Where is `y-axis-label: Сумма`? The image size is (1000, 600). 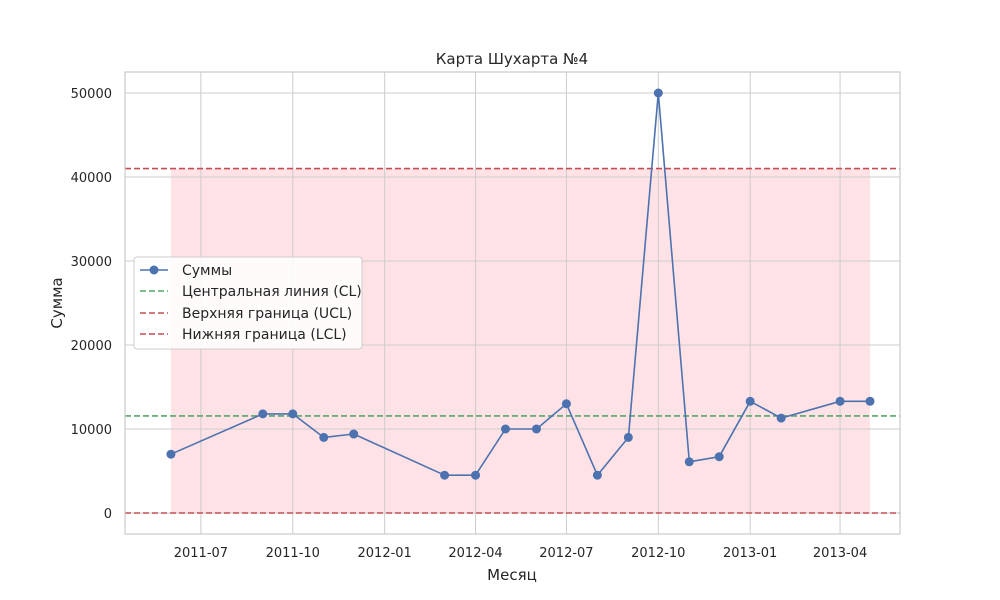
y-axis-label: Сумма is located at coordinates (57, 302).